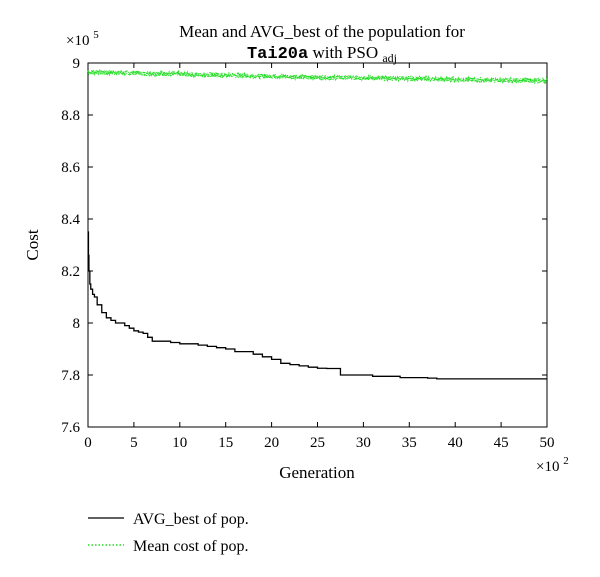 The width and height of the screenshot is (600, 577). I want to click on y-multiplier-exp: 5, so click(96, 35).